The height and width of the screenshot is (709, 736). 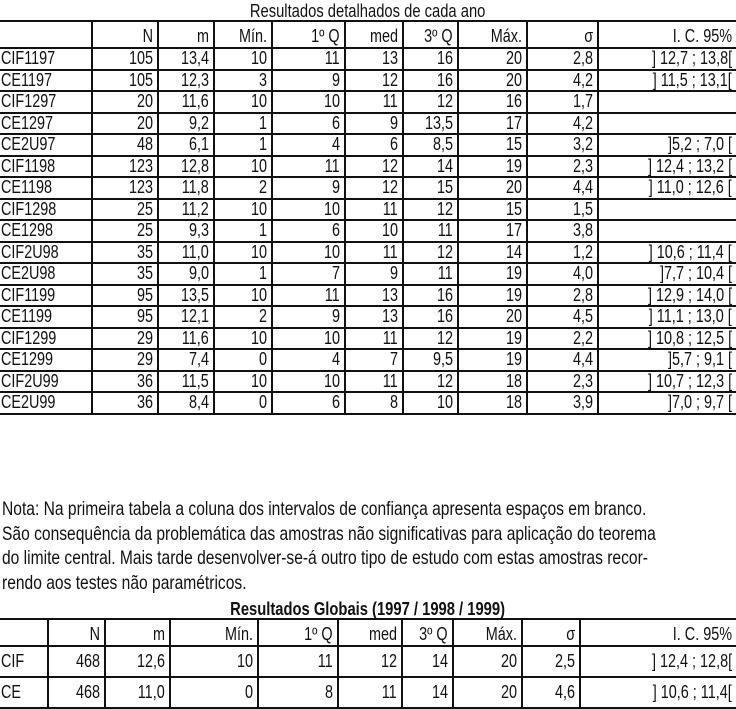 What do you see at coordinates (666, 35) in the screenshot?
I see `column-header: I. C. 95%` at bounding box center [666, 35].